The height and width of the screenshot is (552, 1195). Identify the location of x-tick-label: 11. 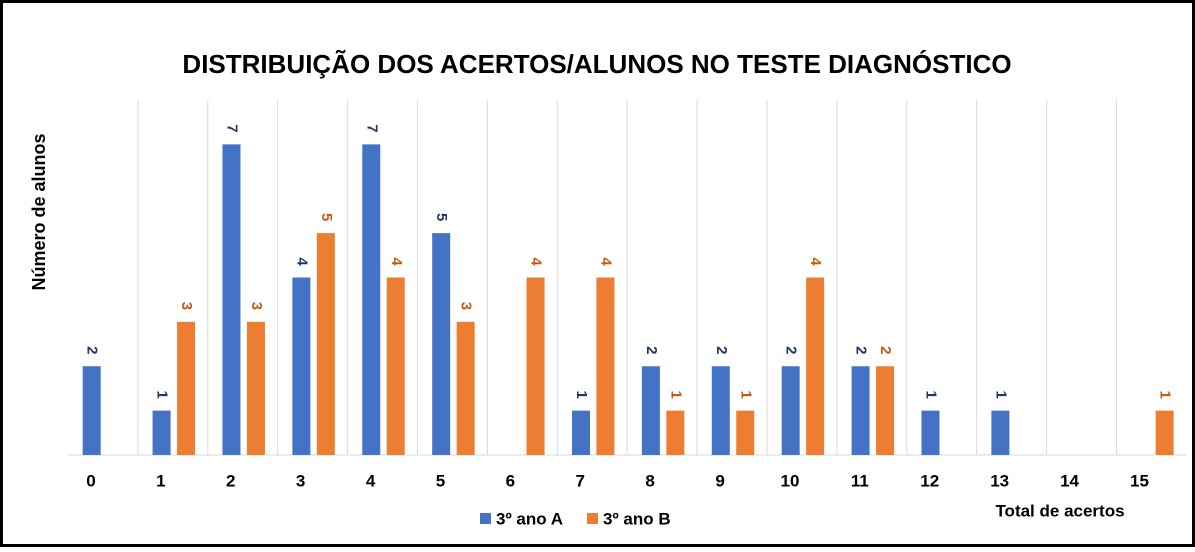
(860, 480).